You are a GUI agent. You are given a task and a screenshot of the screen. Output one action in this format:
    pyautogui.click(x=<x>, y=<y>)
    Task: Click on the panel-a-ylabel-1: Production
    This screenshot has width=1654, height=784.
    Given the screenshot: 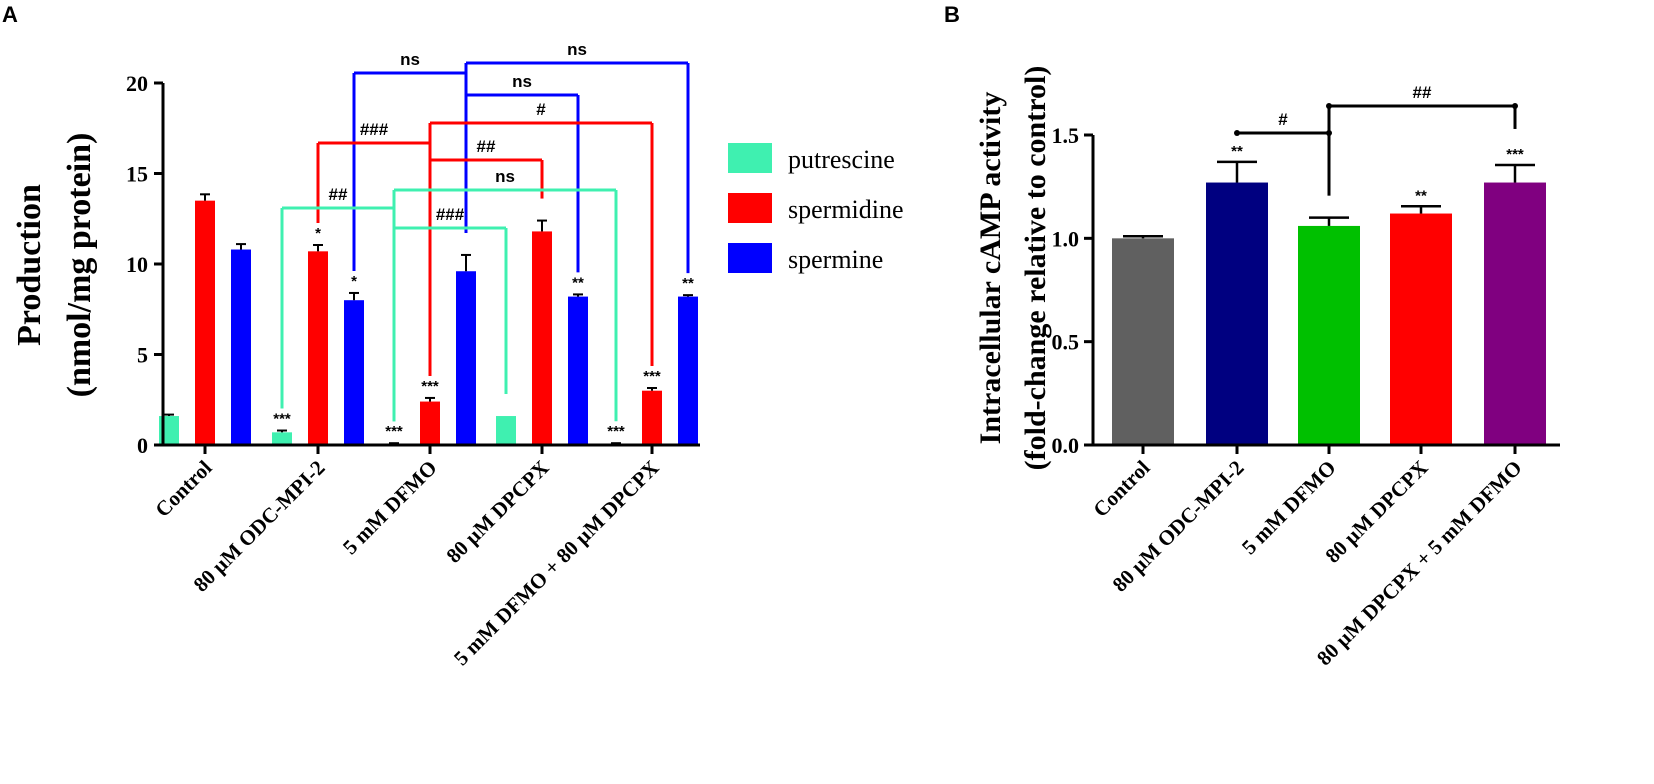 What is the action you would take?
    pyautogui.click(x=29, y=265)
    